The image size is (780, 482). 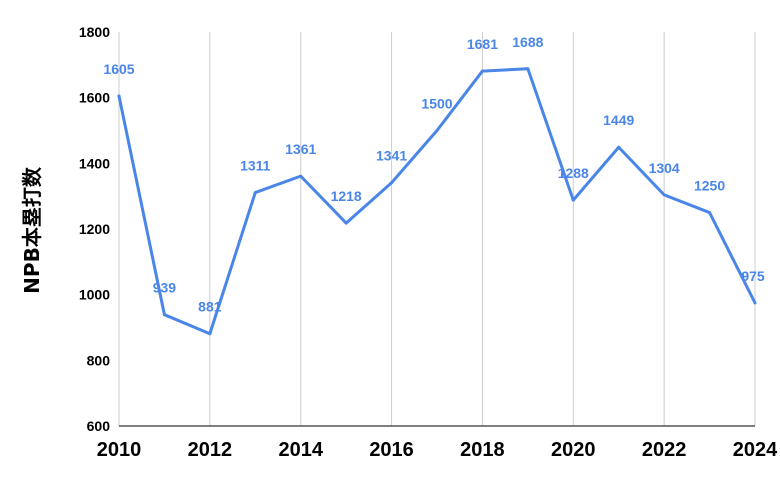 What do you see at coordinates (99, 426) in the screenshot?
I see `y-tick-label: 600` at bounding box center [99, 426].